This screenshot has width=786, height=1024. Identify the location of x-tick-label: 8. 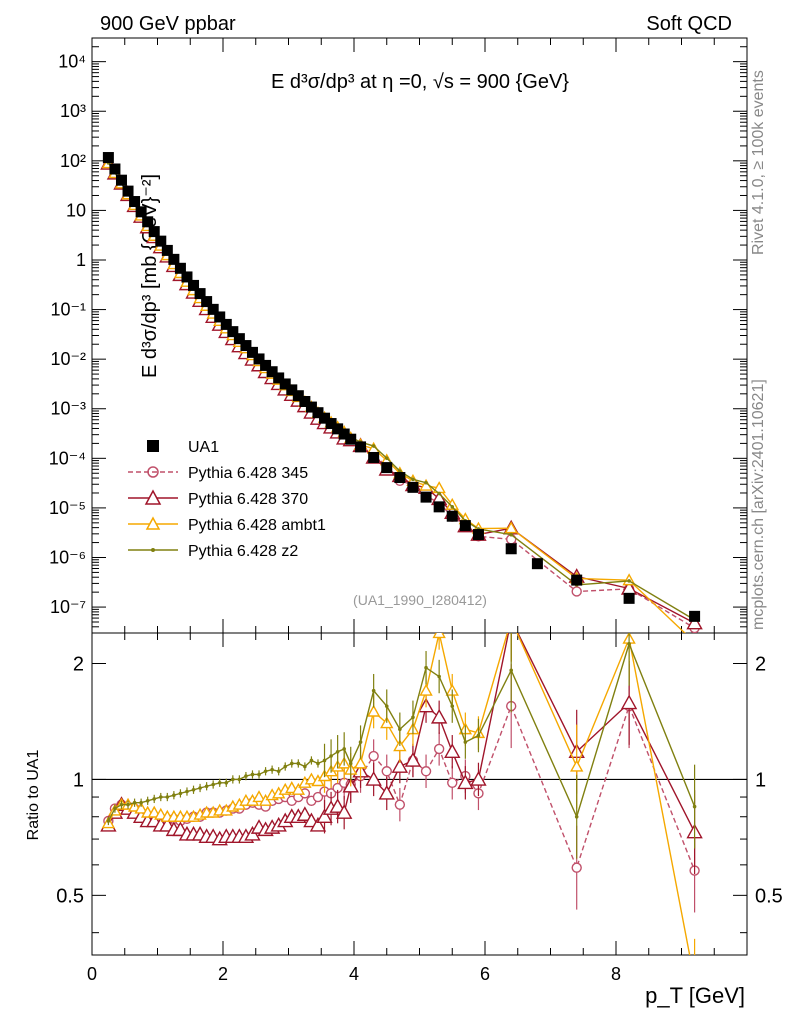
(616, 974).